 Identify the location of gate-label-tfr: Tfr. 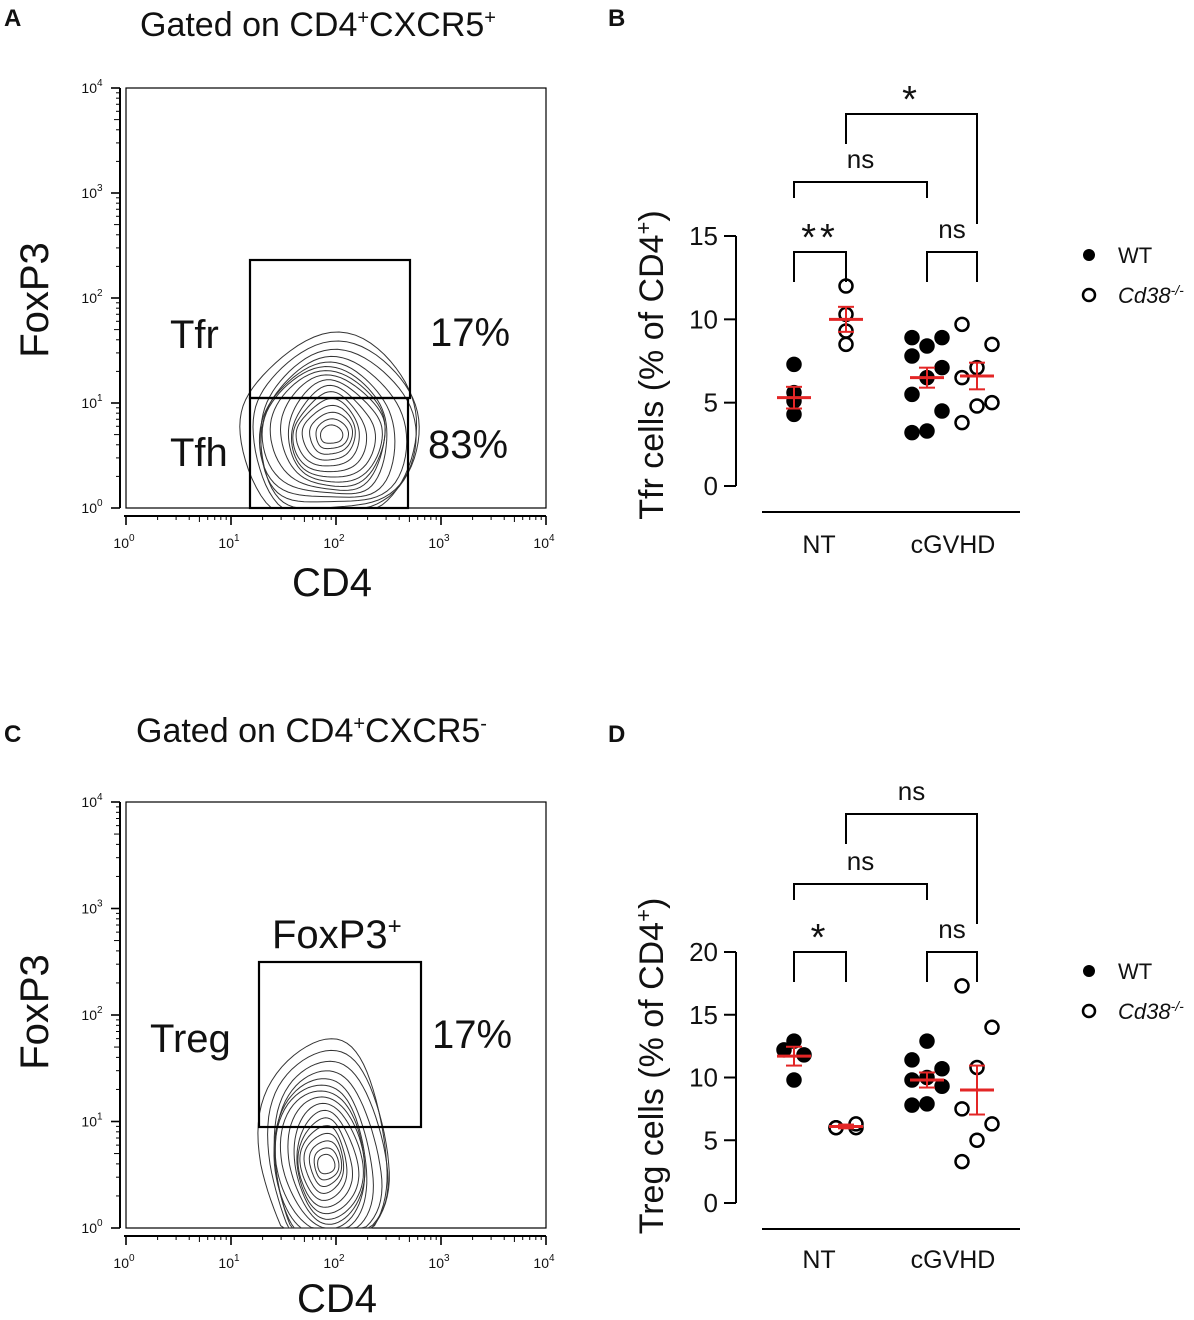
(194, 335).